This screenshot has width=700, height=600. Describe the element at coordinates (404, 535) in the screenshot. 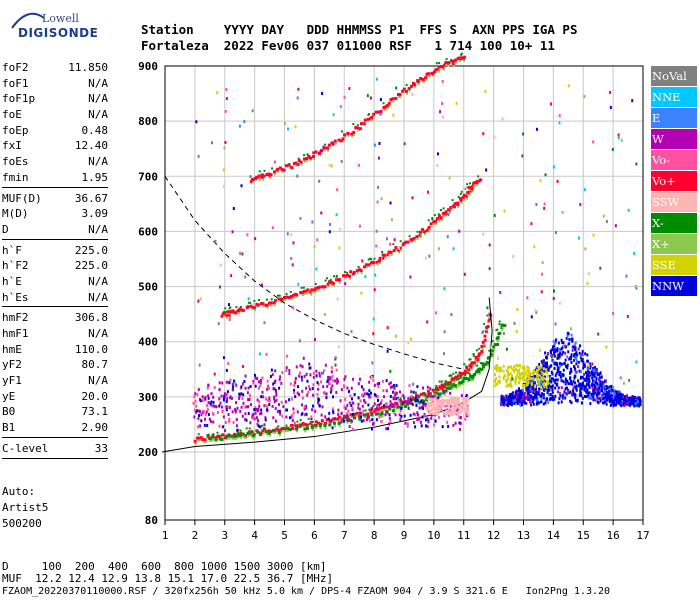

I see `x-tick-label: 9` at that location.